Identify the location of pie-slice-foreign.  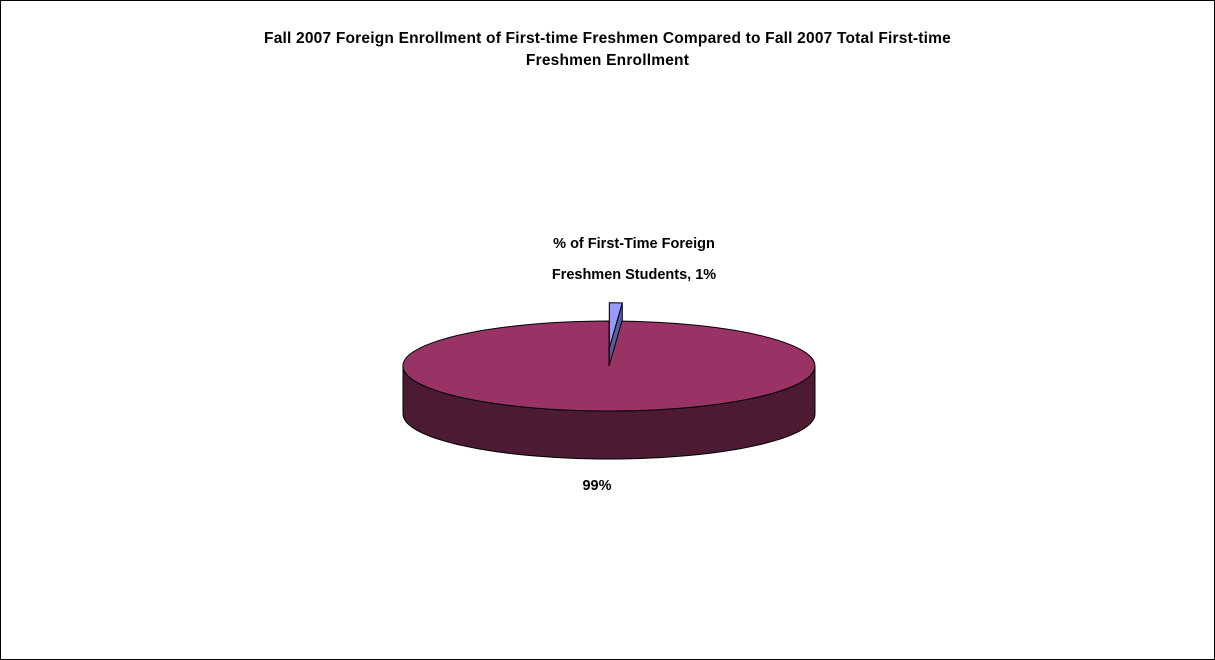
(615, 325).